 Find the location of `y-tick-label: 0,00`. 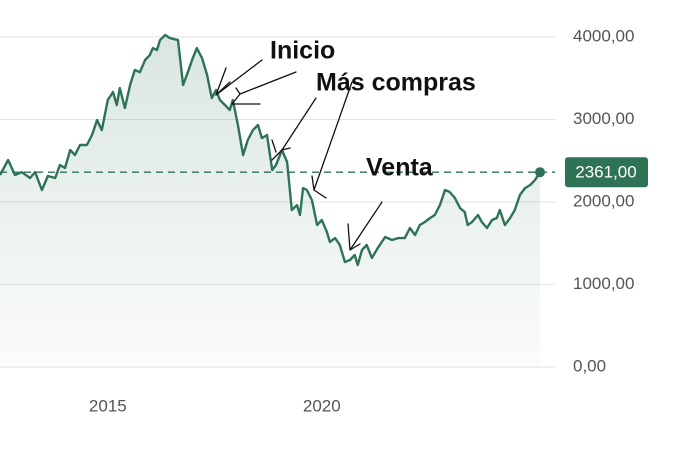

y-tick-label: 0,00 is located at coordinates (589, 365).